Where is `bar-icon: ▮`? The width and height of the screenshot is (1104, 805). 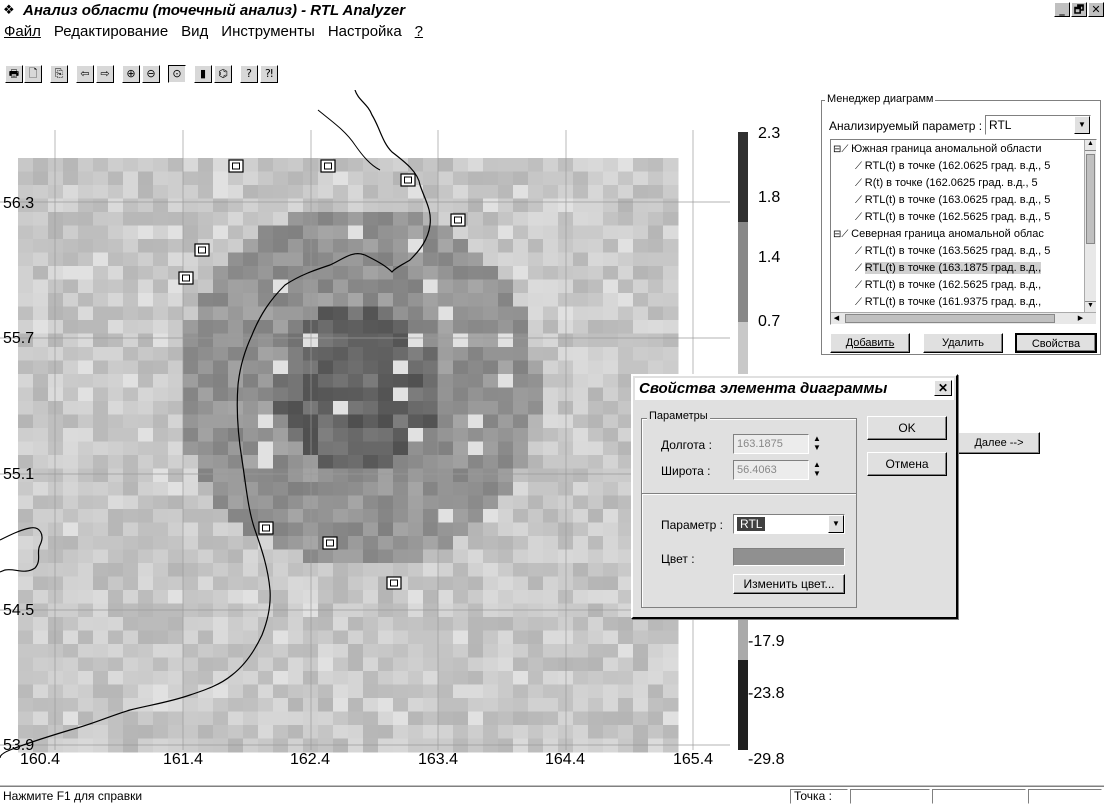
bar-icon: ▮ is located at coordinates (203, 74).